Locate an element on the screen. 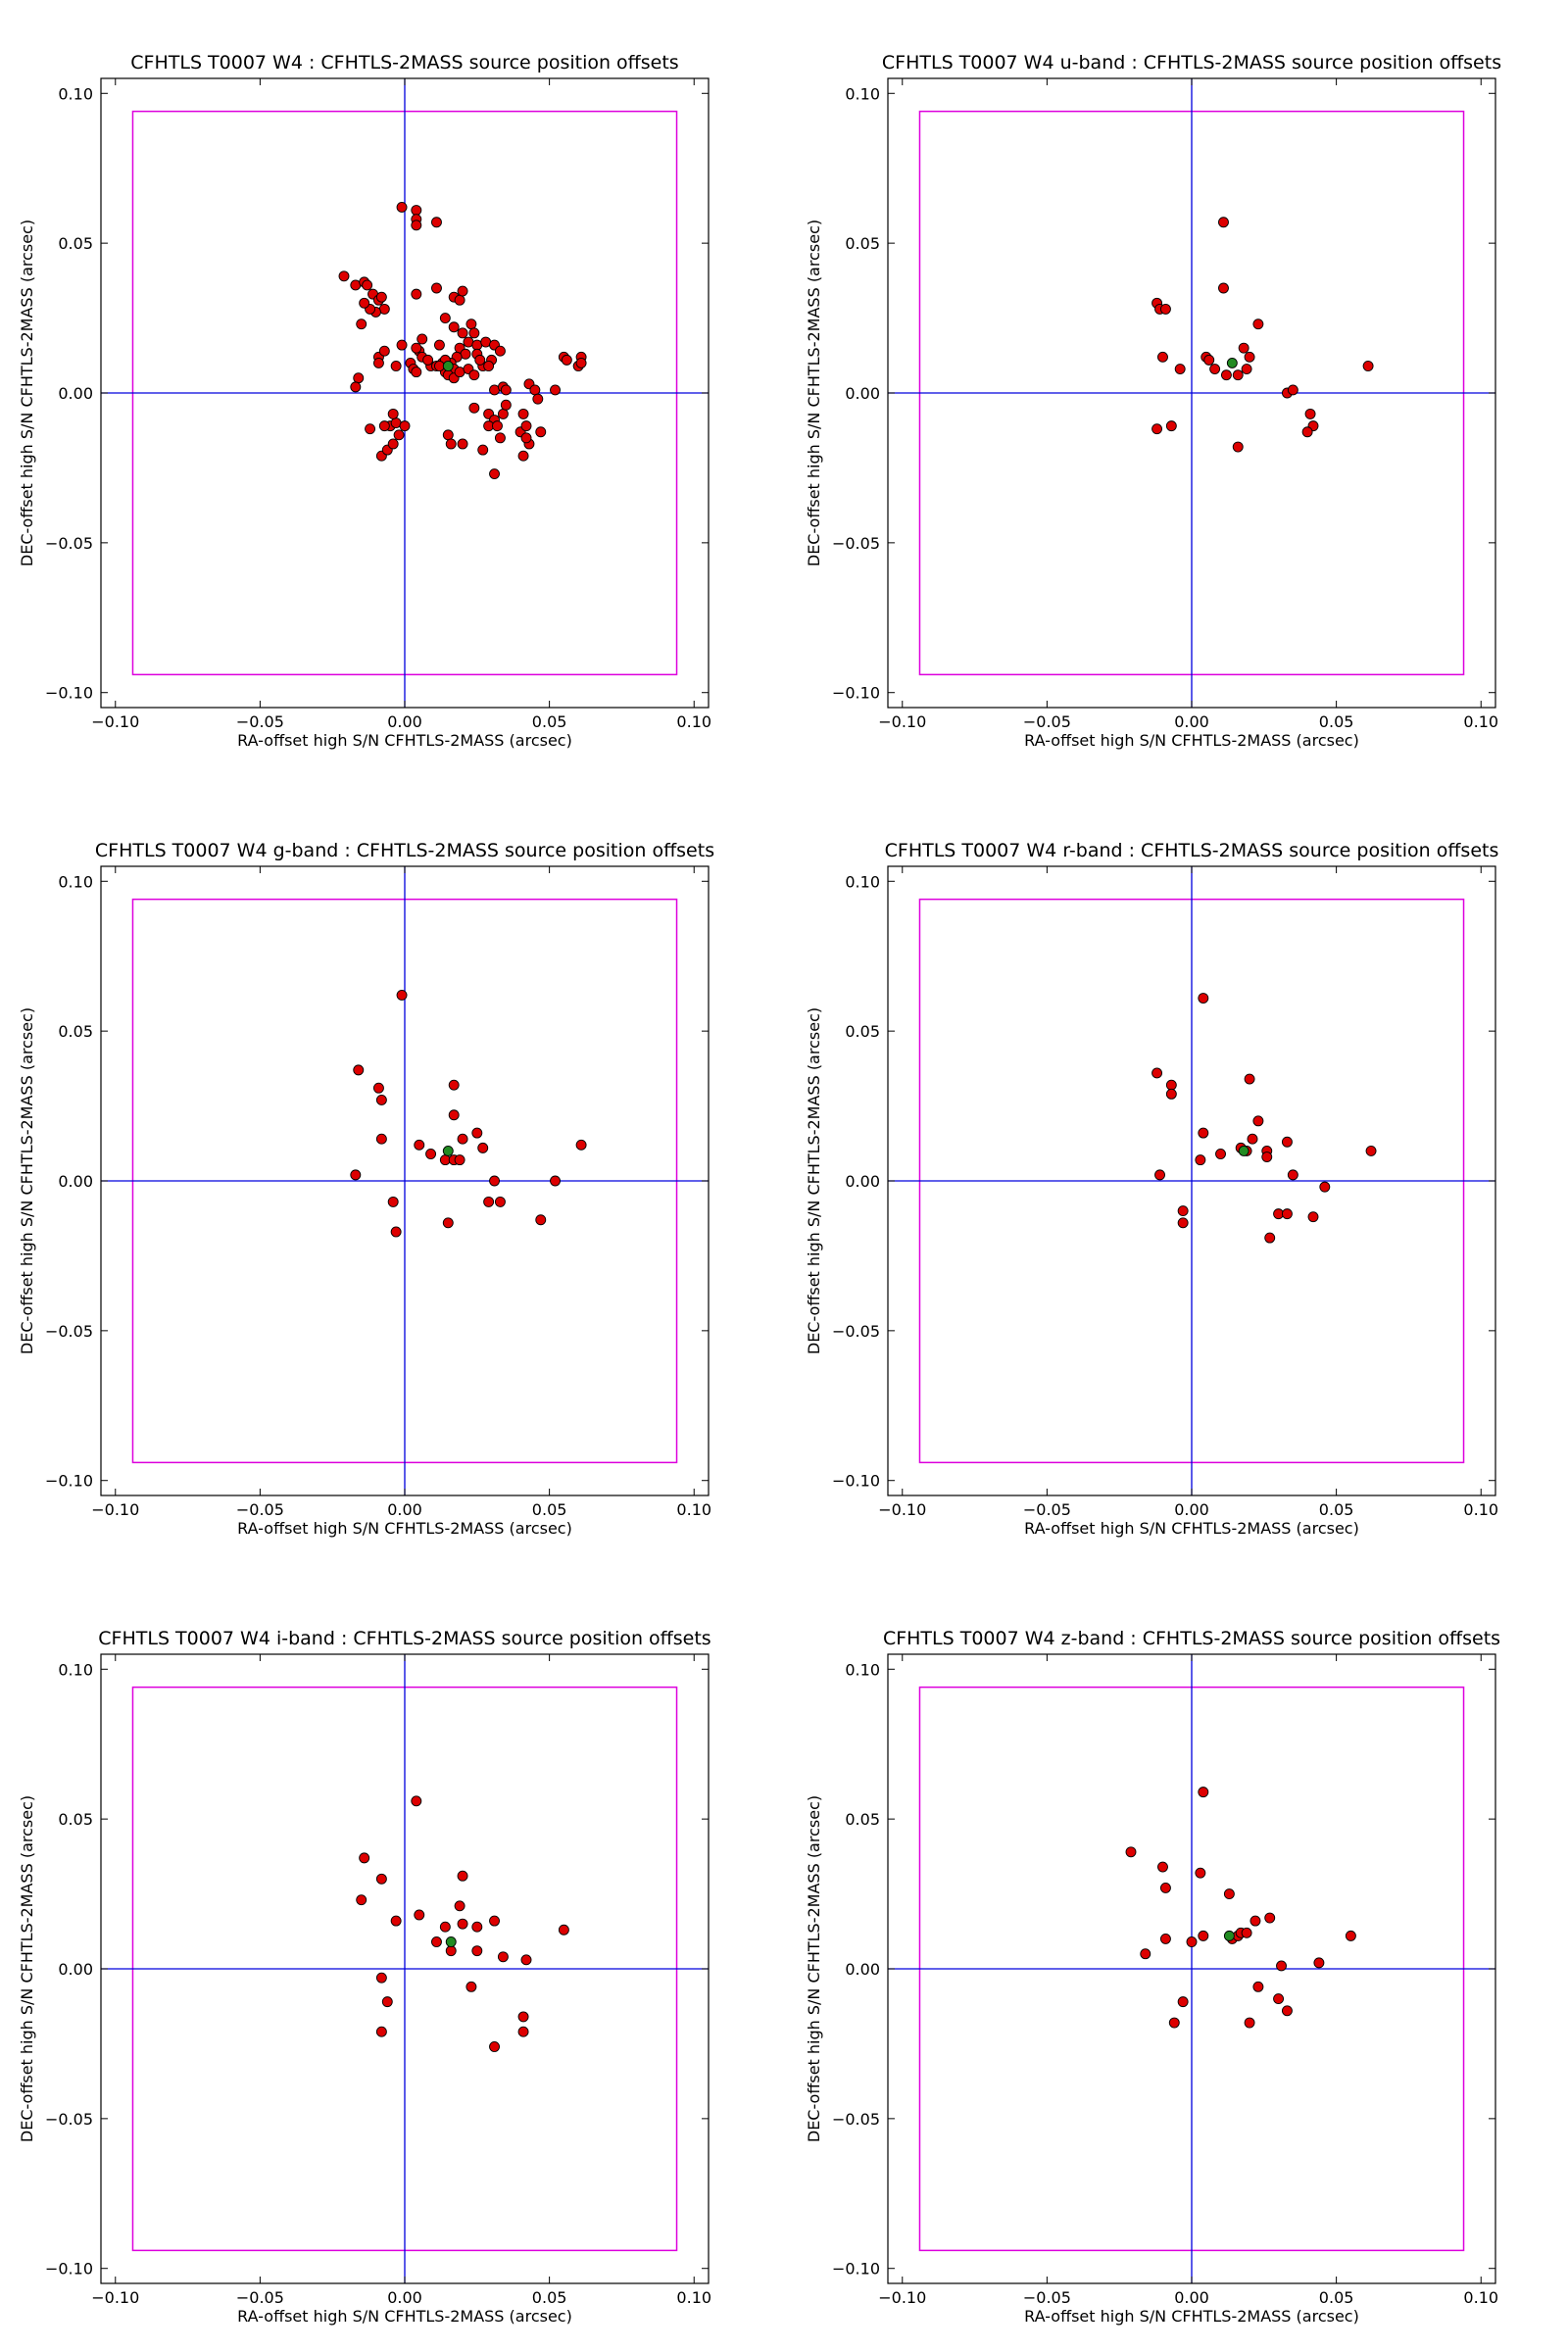  x-tick-label: 0.00 is located at coordinates (1191, 2297).